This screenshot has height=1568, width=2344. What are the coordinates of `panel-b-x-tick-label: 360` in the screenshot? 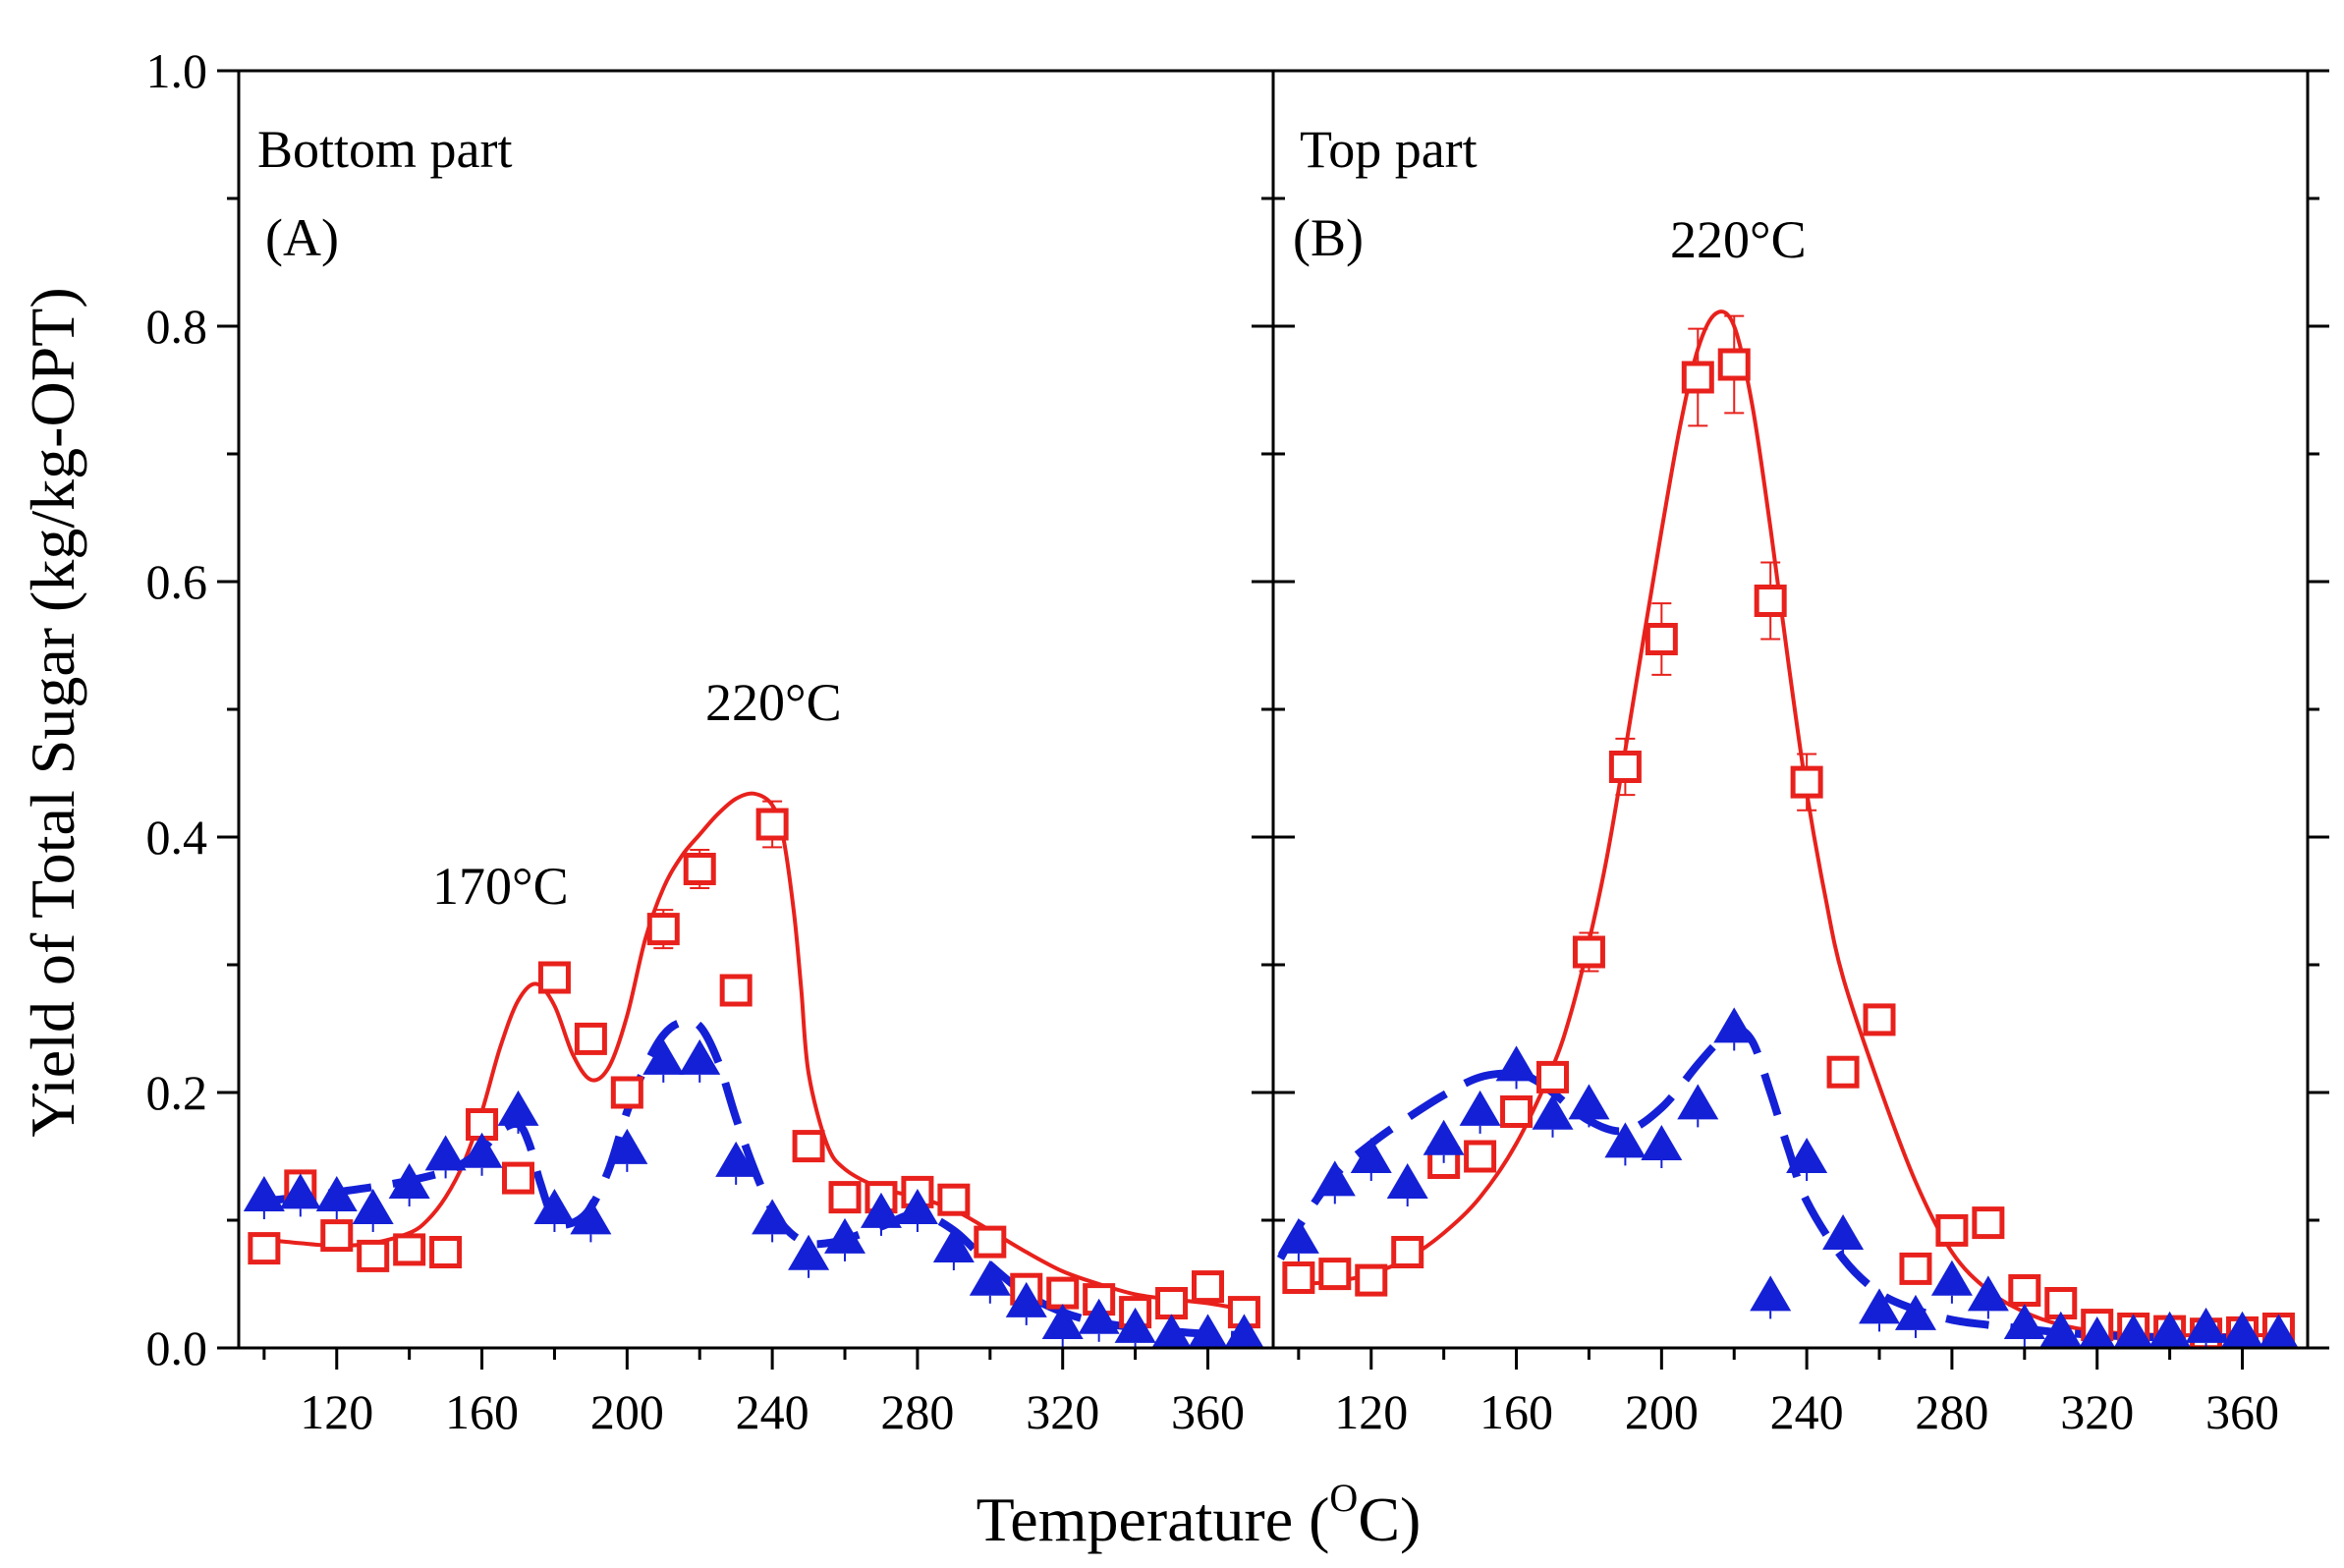 It's located at (2242, 1411).